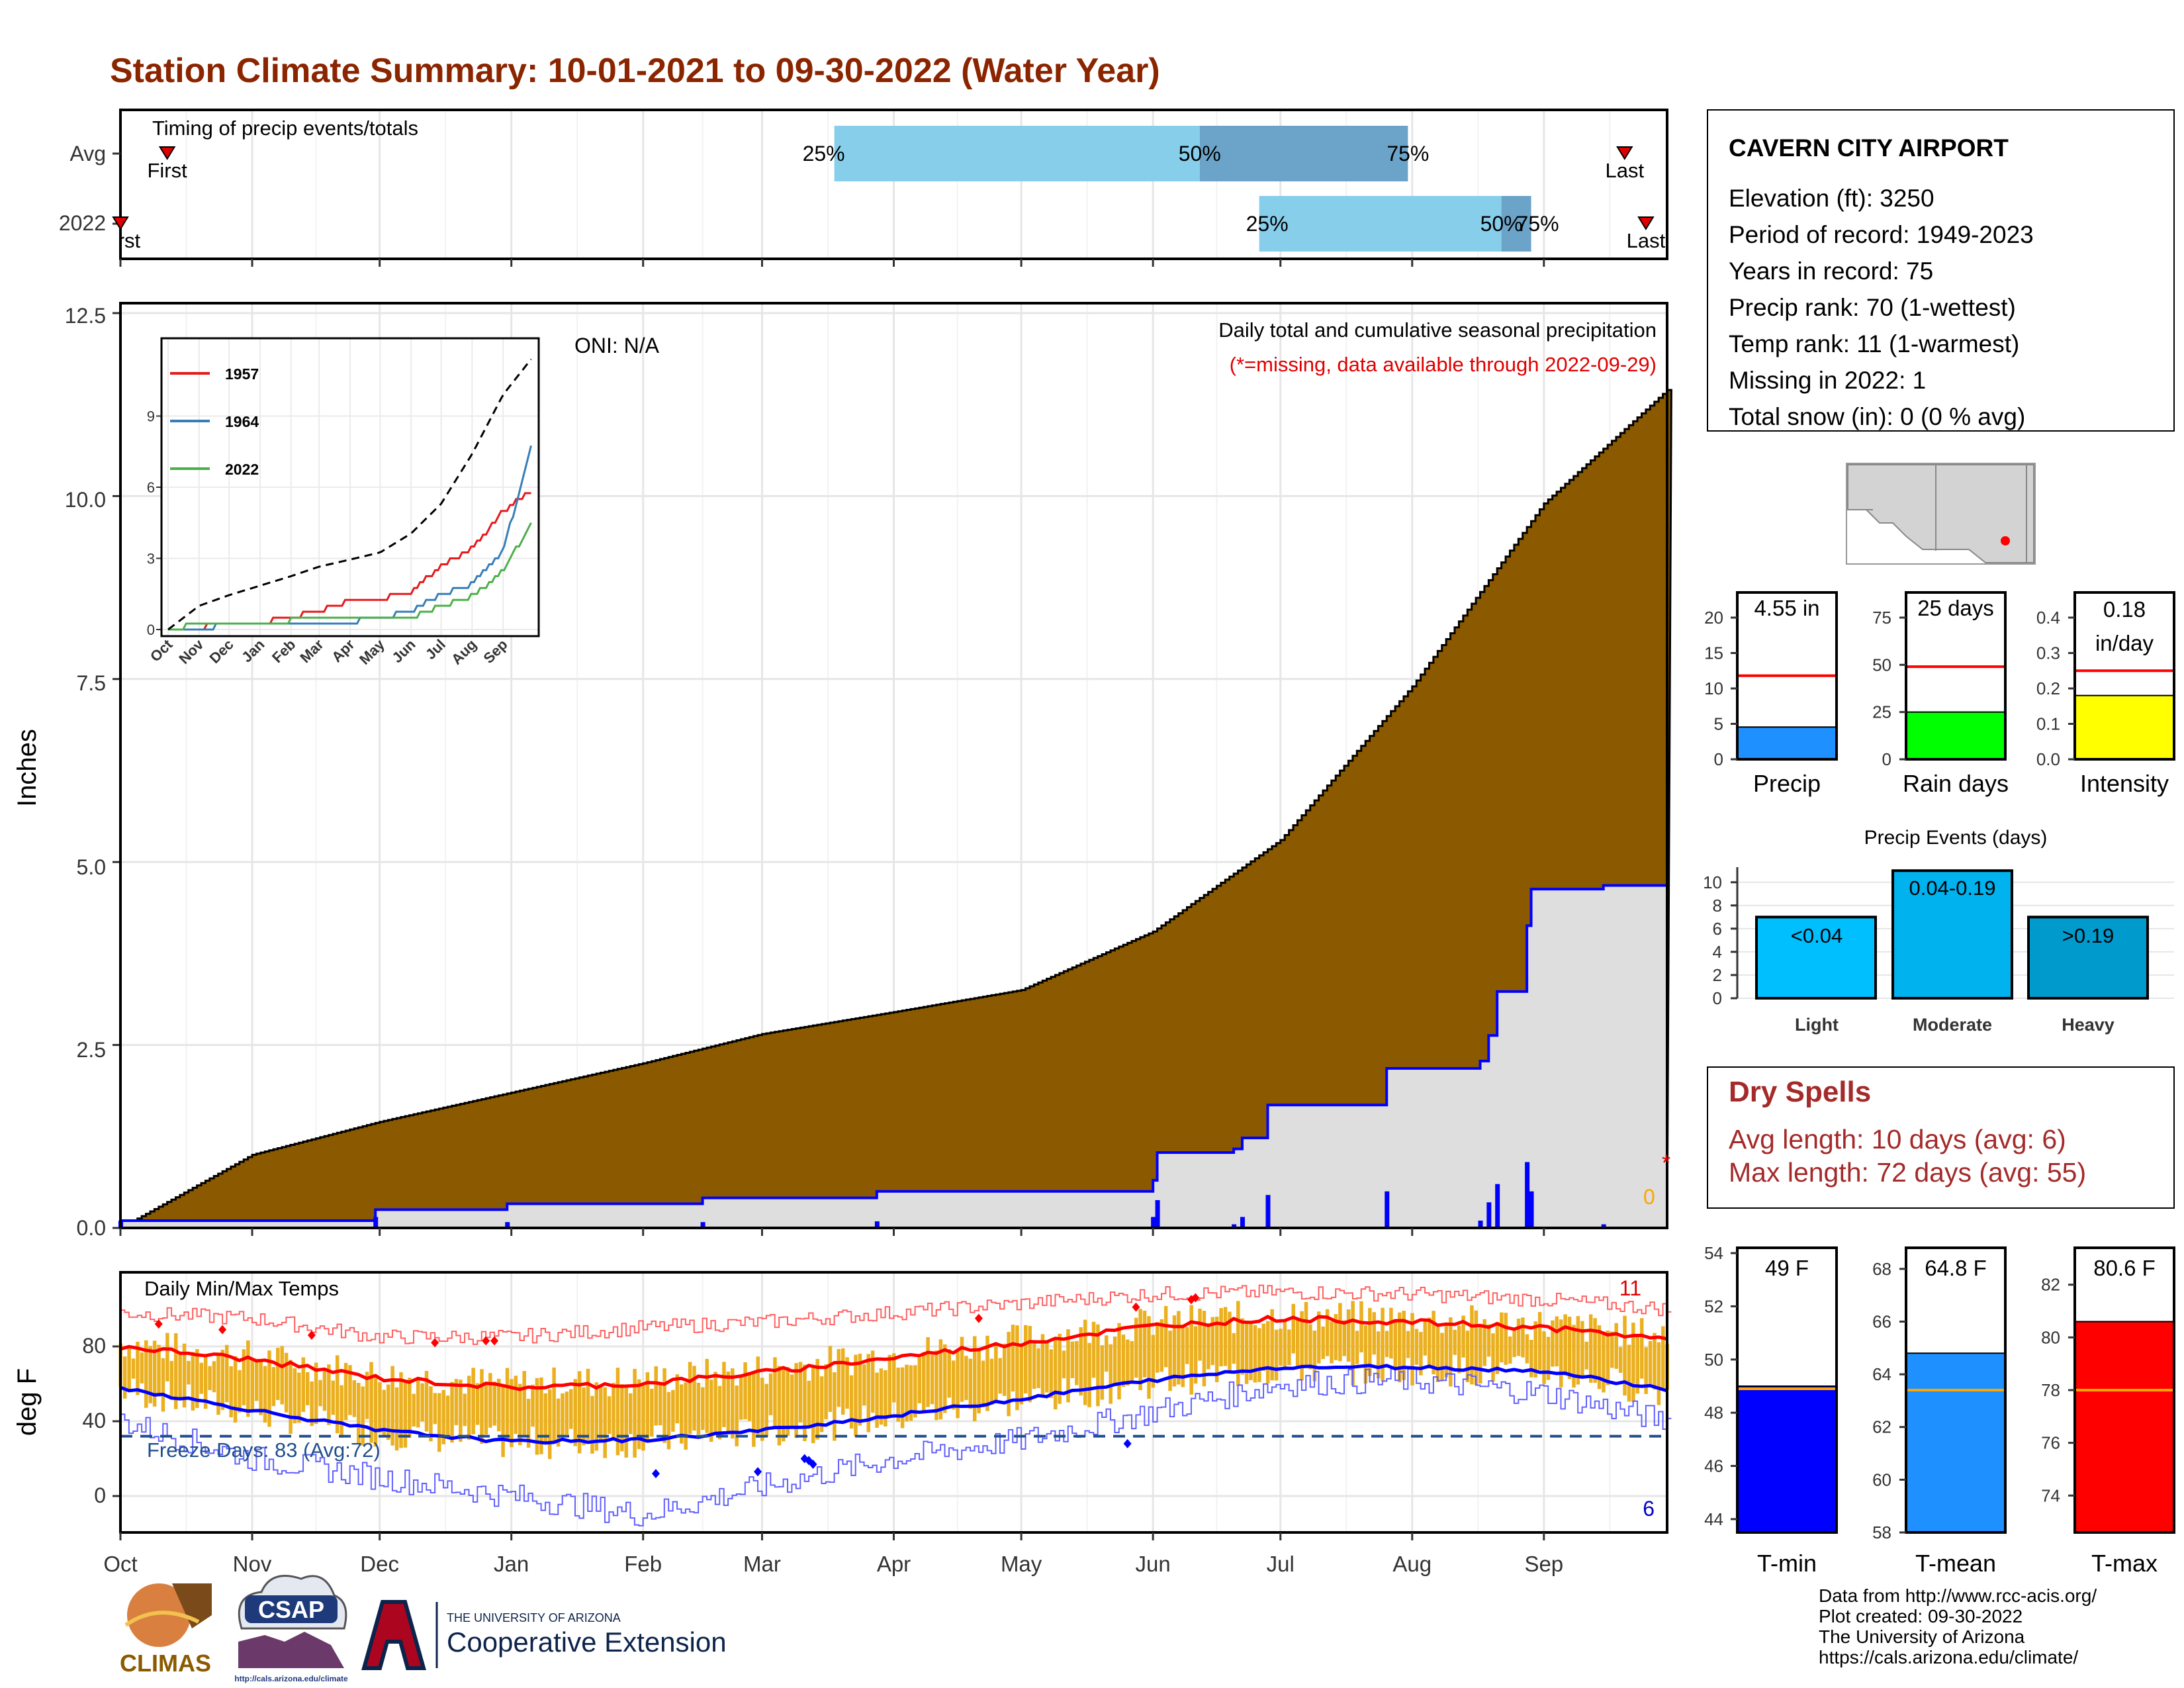  Describe the element at coordinates (1908, 1172) in the screenshot. I see `dry-spells-max: Max length: 72 days (avg: 55)` at that location.